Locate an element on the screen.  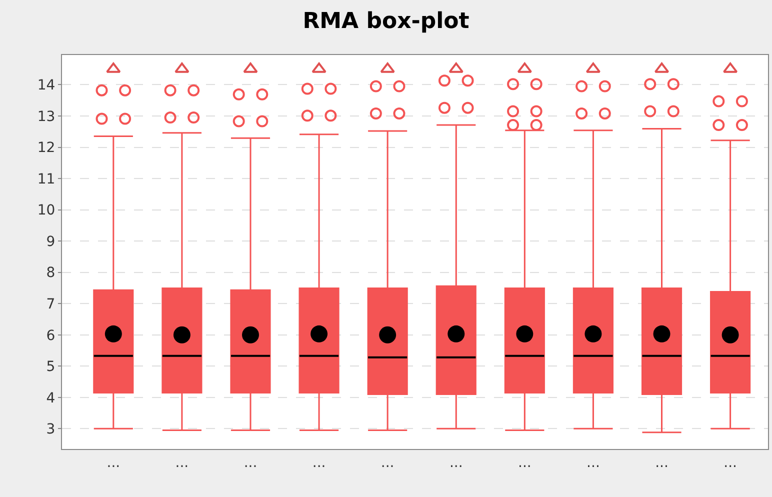
y-tick-label: 5 is located at coordinates (51, 367).